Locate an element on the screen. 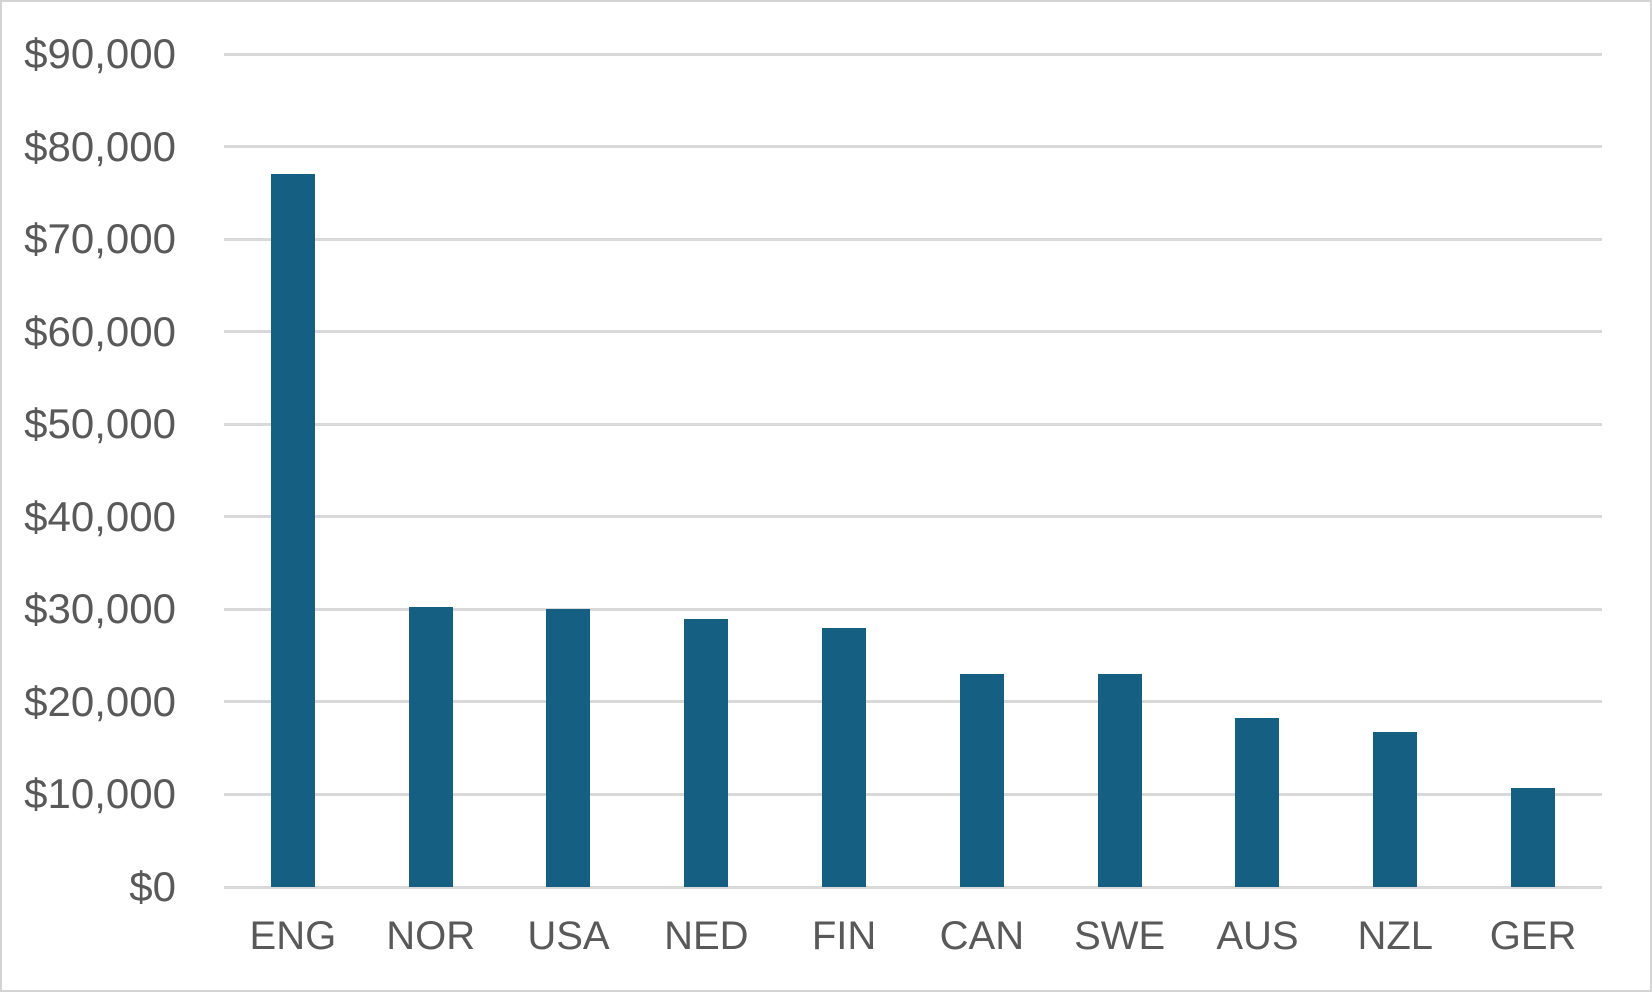 The width and height of the screenshot is (1652, 992). y-tick-label: $0 is located at coordinates (152, 886).